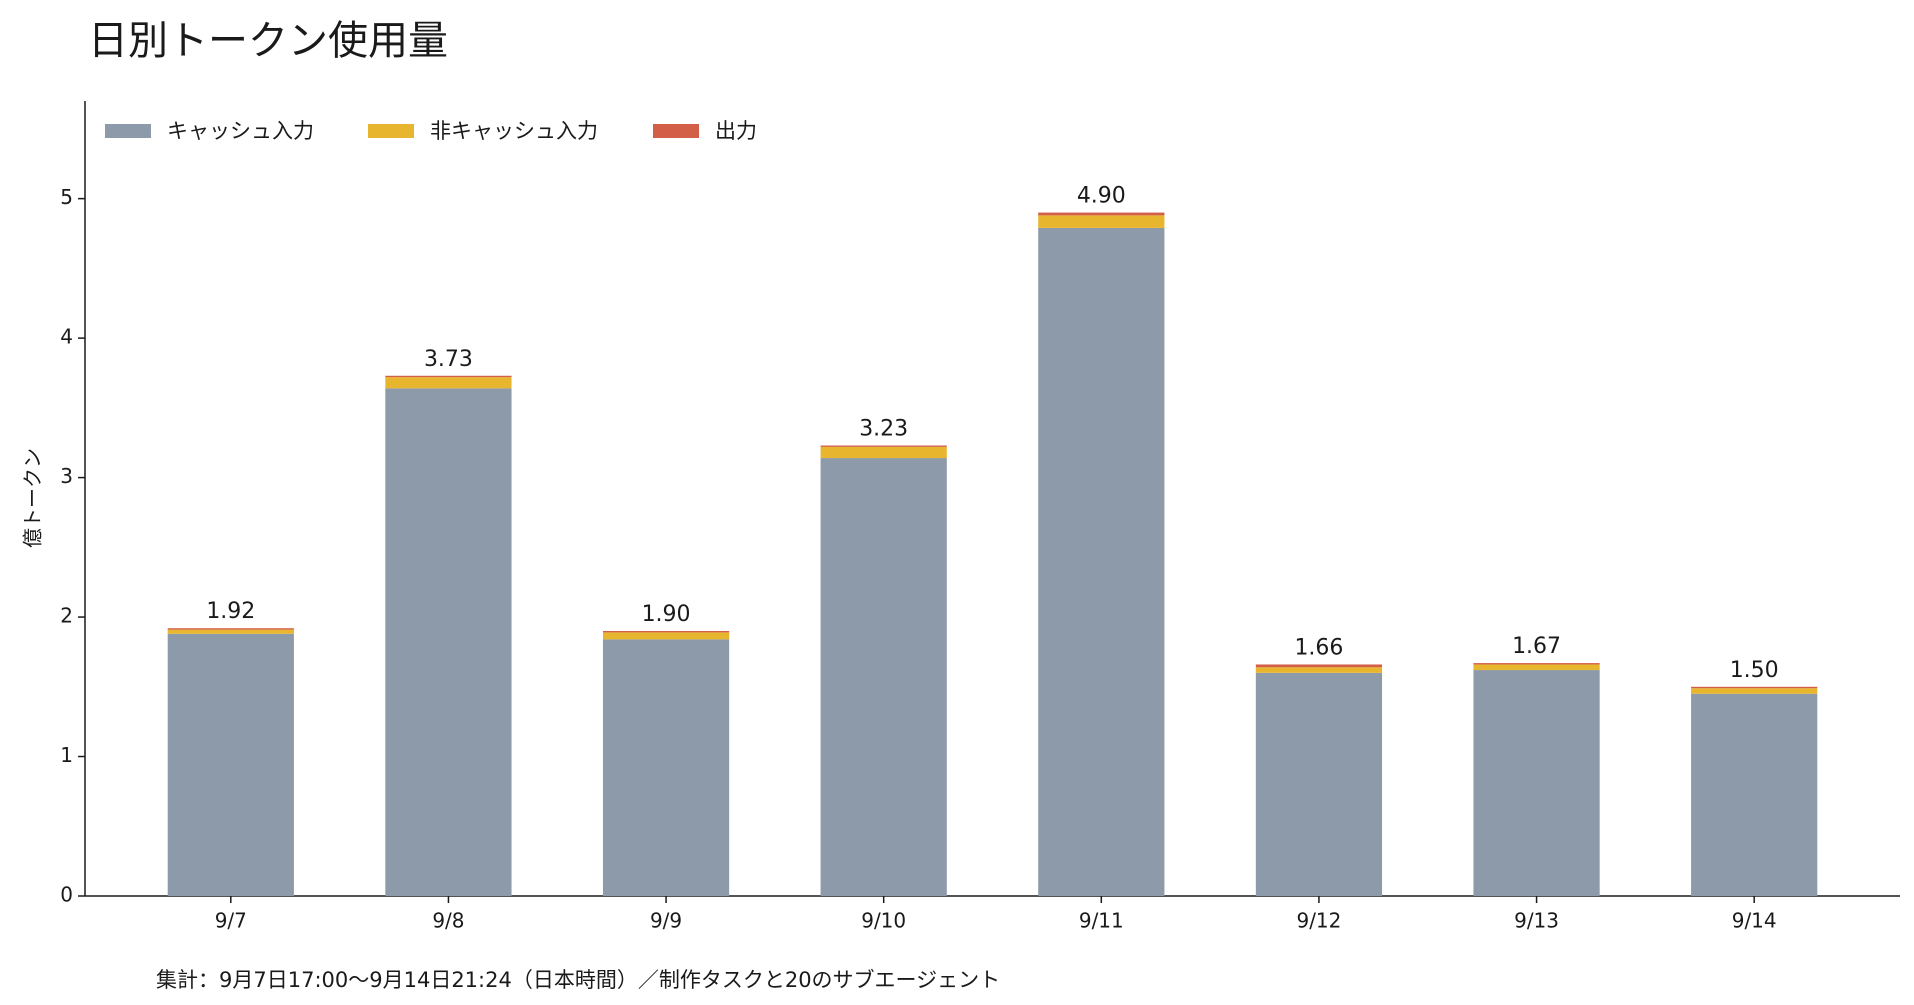  What do you see at coordinates (268, 41) in the screenshot?
I see `chart-title: 日別トークン使用量` at bounding box center [268, 41].